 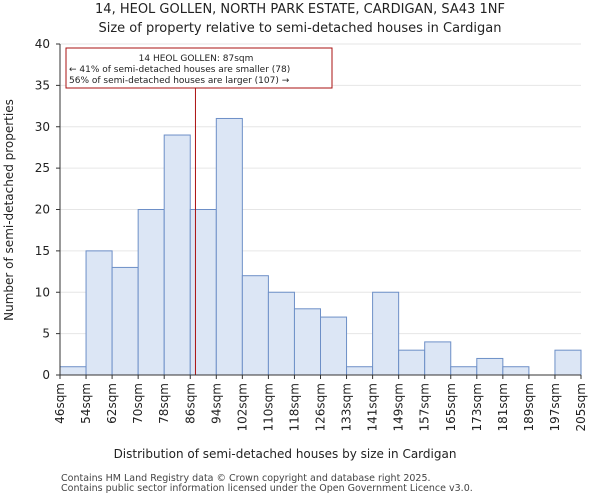 What do you see at coordinates (9, 210) in the screenshot?
I see `y-axis-label: Number of semi-detached properties` at bounding box center [9, 210].